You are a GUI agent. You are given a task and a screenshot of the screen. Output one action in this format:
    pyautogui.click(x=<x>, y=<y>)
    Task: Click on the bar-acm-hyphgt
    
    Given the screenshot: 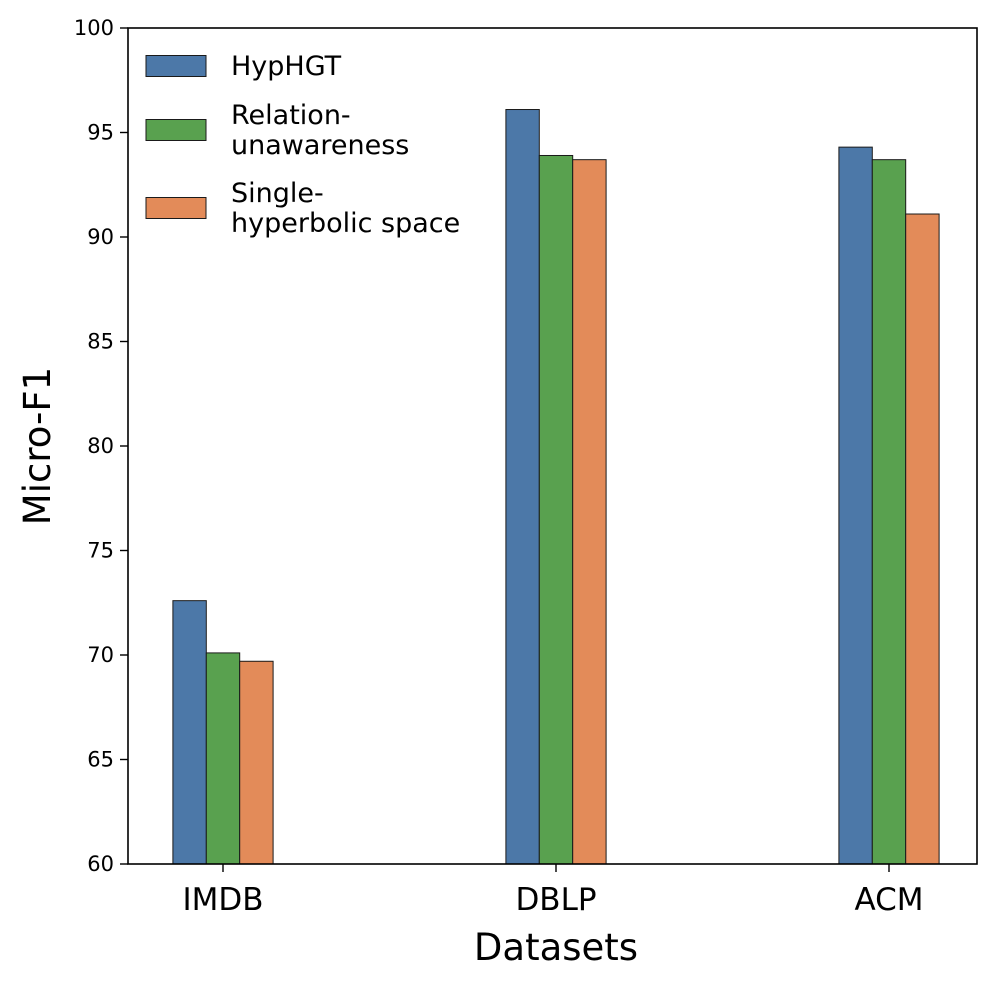 What is the action you would take?
    pyautogui.click(x=855, y=505)
    